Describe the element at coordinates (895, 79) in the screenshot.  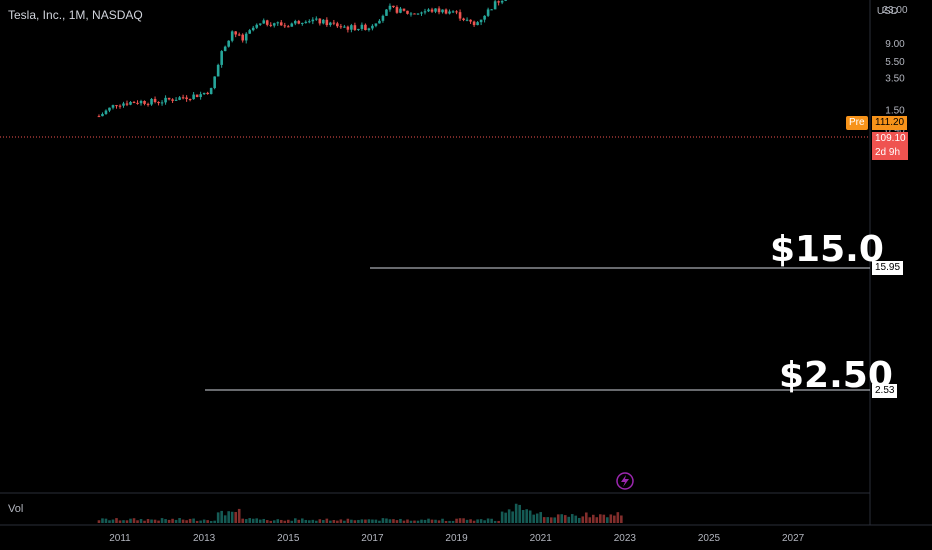
I see `price-tick-label: 3.50` at that location.